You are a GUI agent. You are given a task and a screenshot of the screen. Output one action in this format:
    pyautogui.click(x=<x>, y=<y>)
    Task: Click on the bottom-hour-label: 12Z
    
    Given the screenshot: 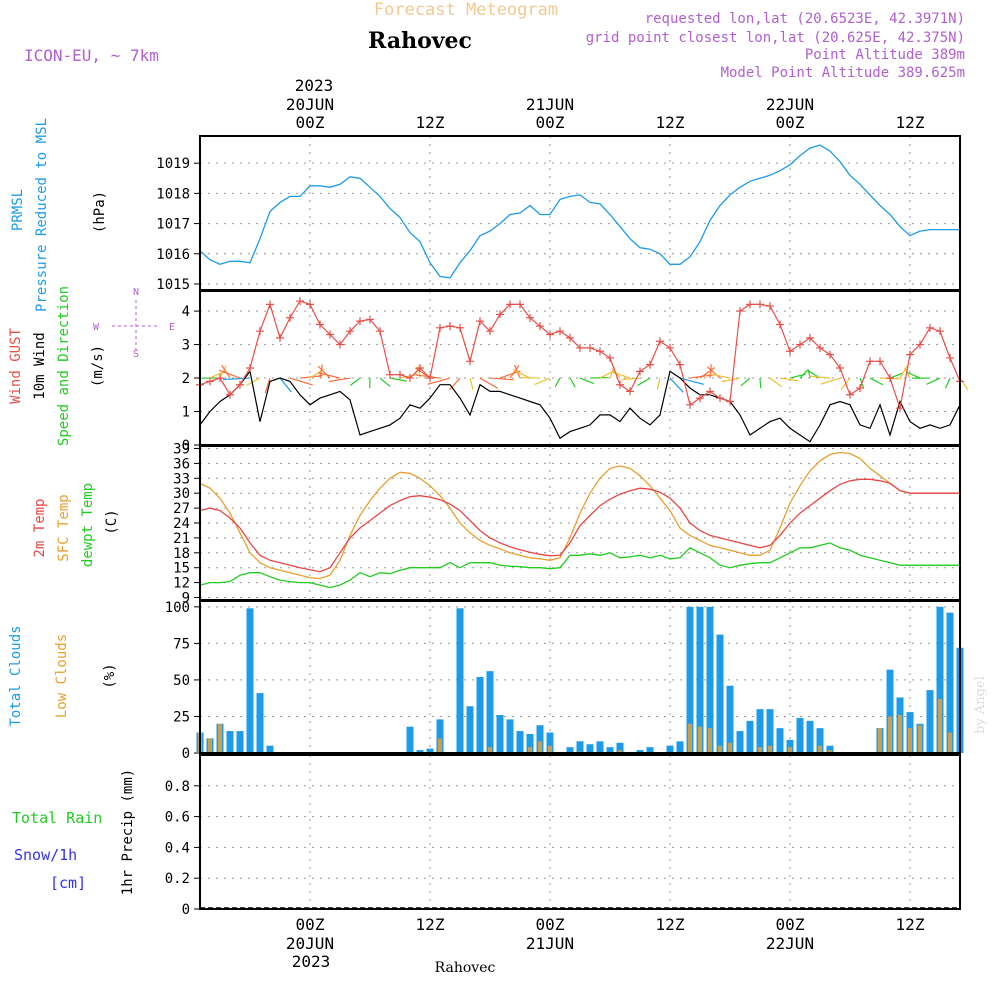 What is the action you would take?
    pyautogui.click(x=430, y=924)
    